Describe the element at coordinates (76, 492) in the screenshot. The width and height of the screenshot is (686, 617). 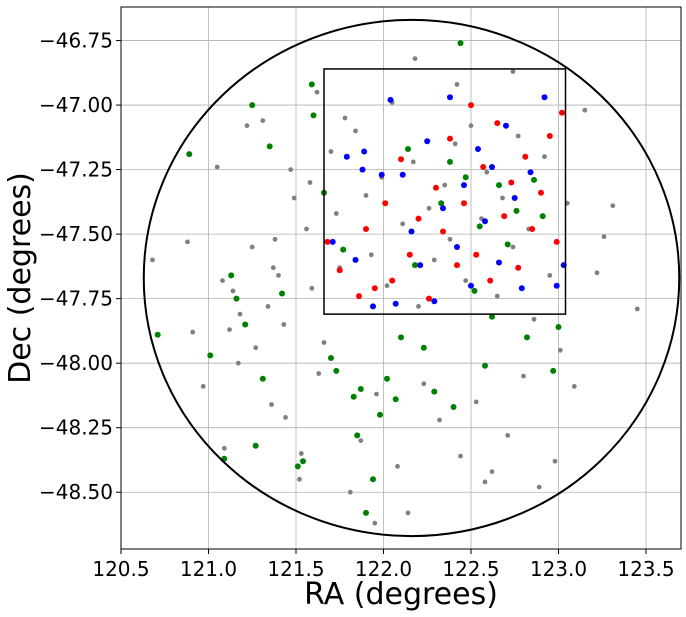
I see `y-tick-label: −48.50` at that location.